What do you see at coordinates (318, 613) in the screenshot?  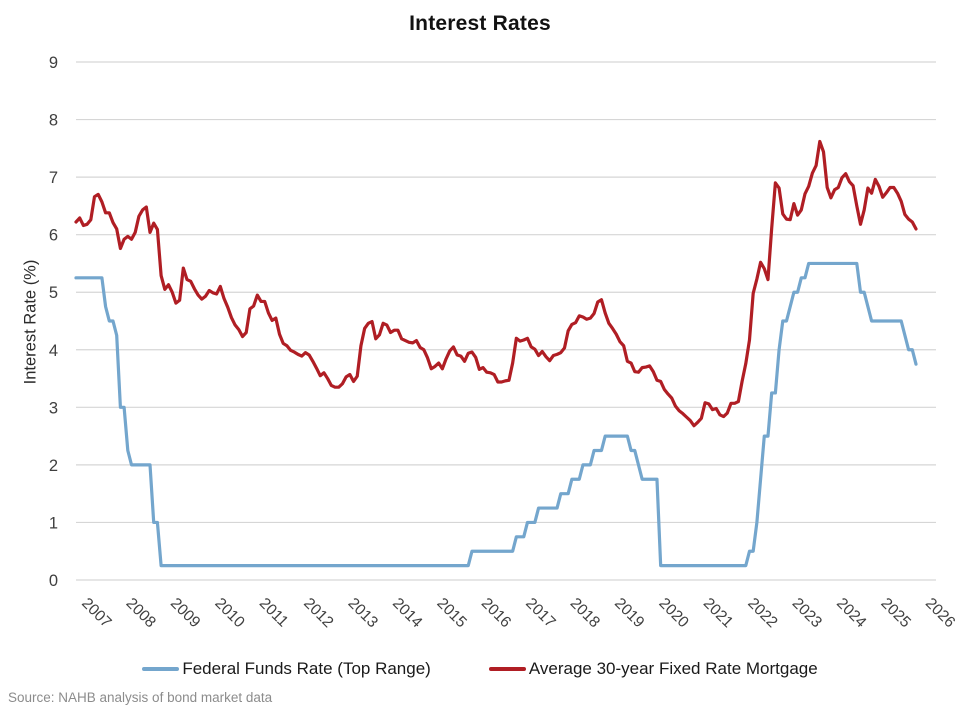 I see `svg-text: 2012` at bounding box center [318, 613].